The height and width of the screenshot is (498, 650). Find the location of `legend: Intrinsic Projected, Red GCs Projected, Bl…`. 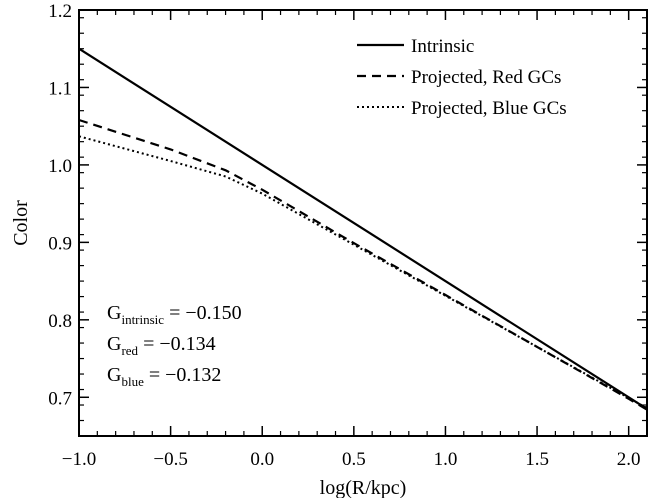

legend: Intrinsic Projected, Red GCs Projected, Bl… is located at coordinates (462, 77).